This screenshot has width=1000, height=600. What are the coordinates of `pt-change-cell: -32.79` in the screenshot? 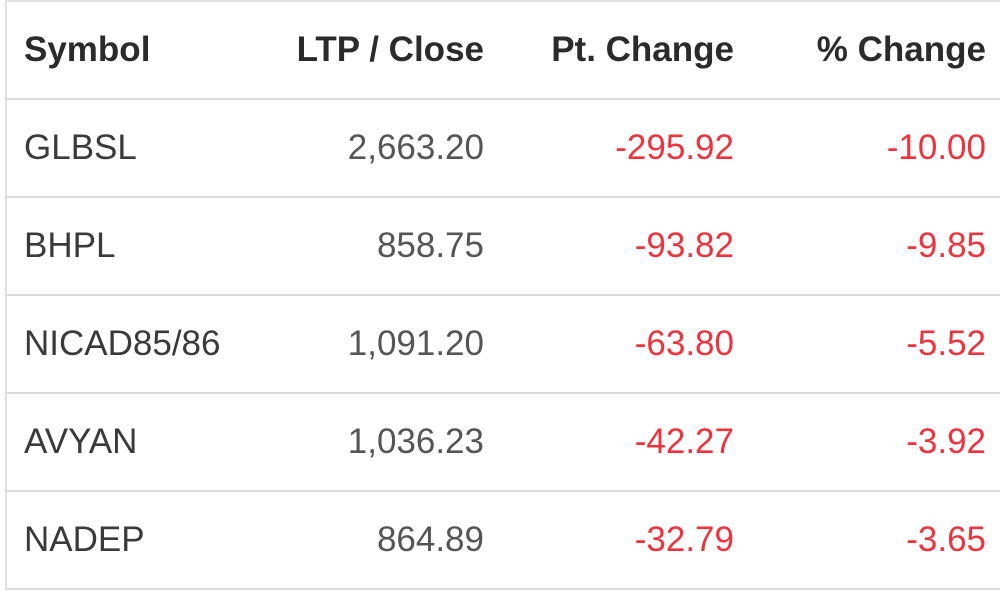 It's located at (609, 540).